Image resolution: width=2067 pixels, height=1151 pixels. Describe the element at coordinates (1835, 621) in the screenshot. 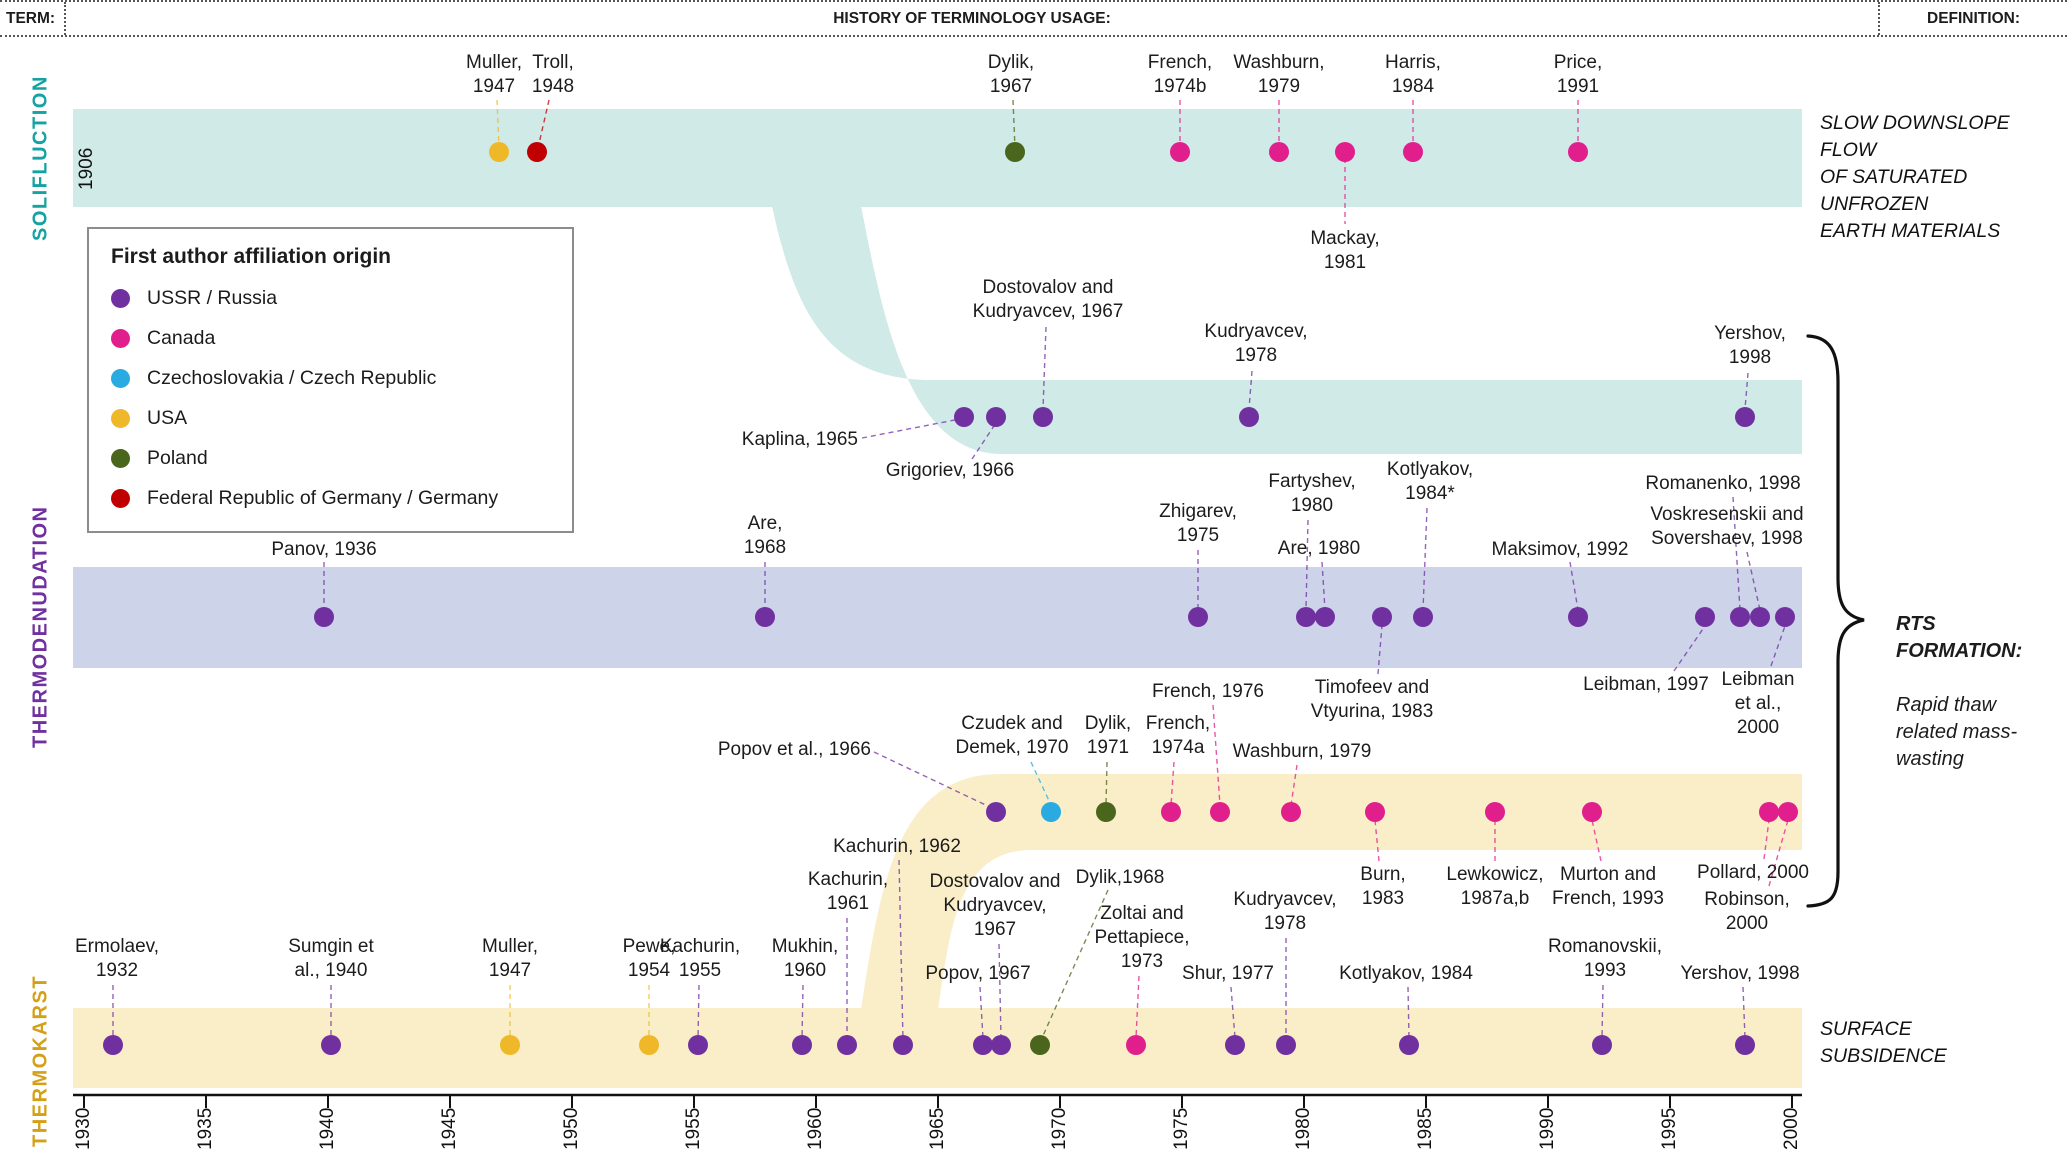

I see `rts-brace` at that location.